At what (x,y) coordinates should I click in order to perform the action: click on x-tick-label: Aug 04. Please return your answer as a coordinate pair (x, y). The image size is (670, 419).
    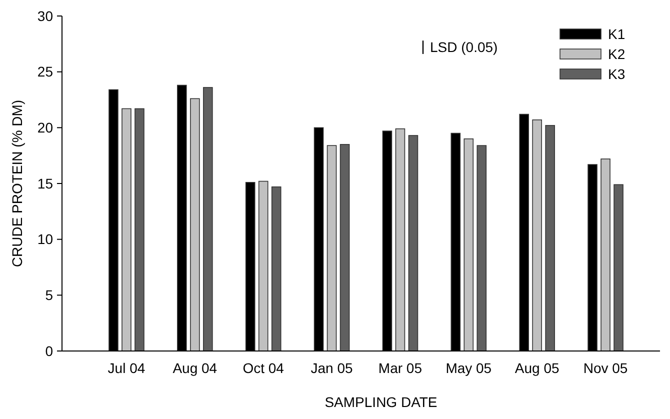
    Looking at the image, I should click on (195, 368).